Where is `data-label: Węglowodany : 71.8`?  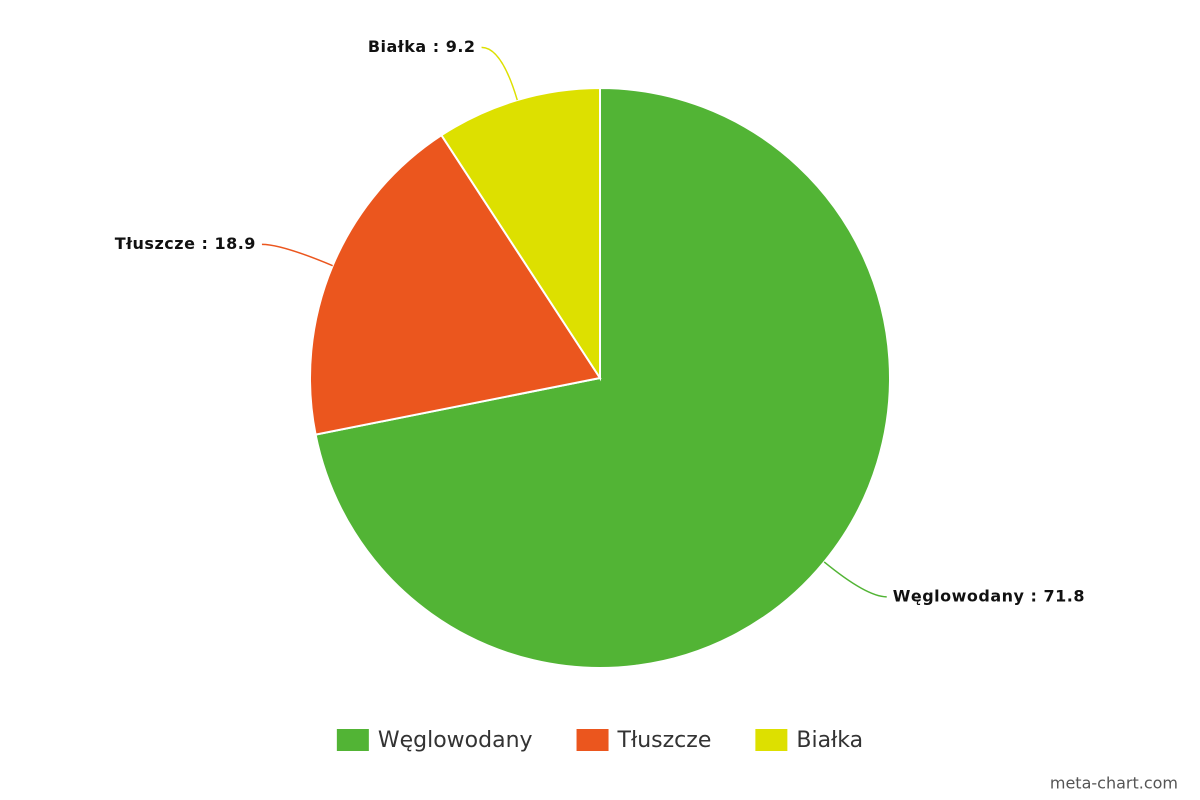
data-label: Węglowodany : 71.8 is located at coordinates (989, 595).